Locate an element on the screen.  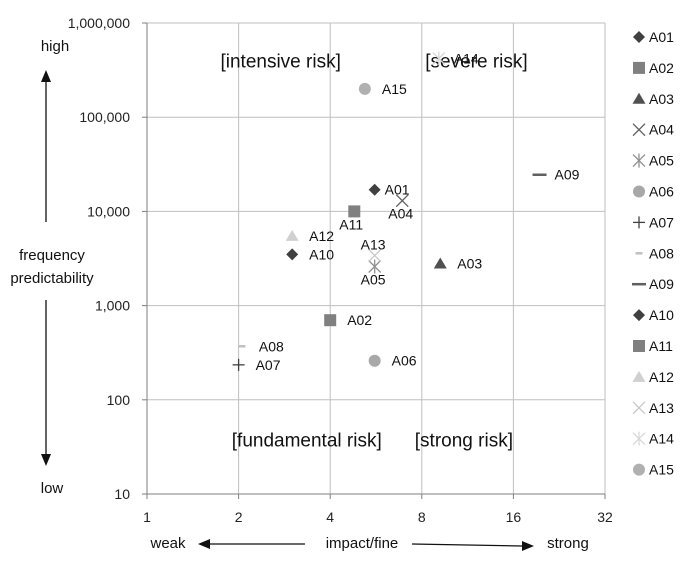
x-title: impact/fine is located at coordinates (362, 543).